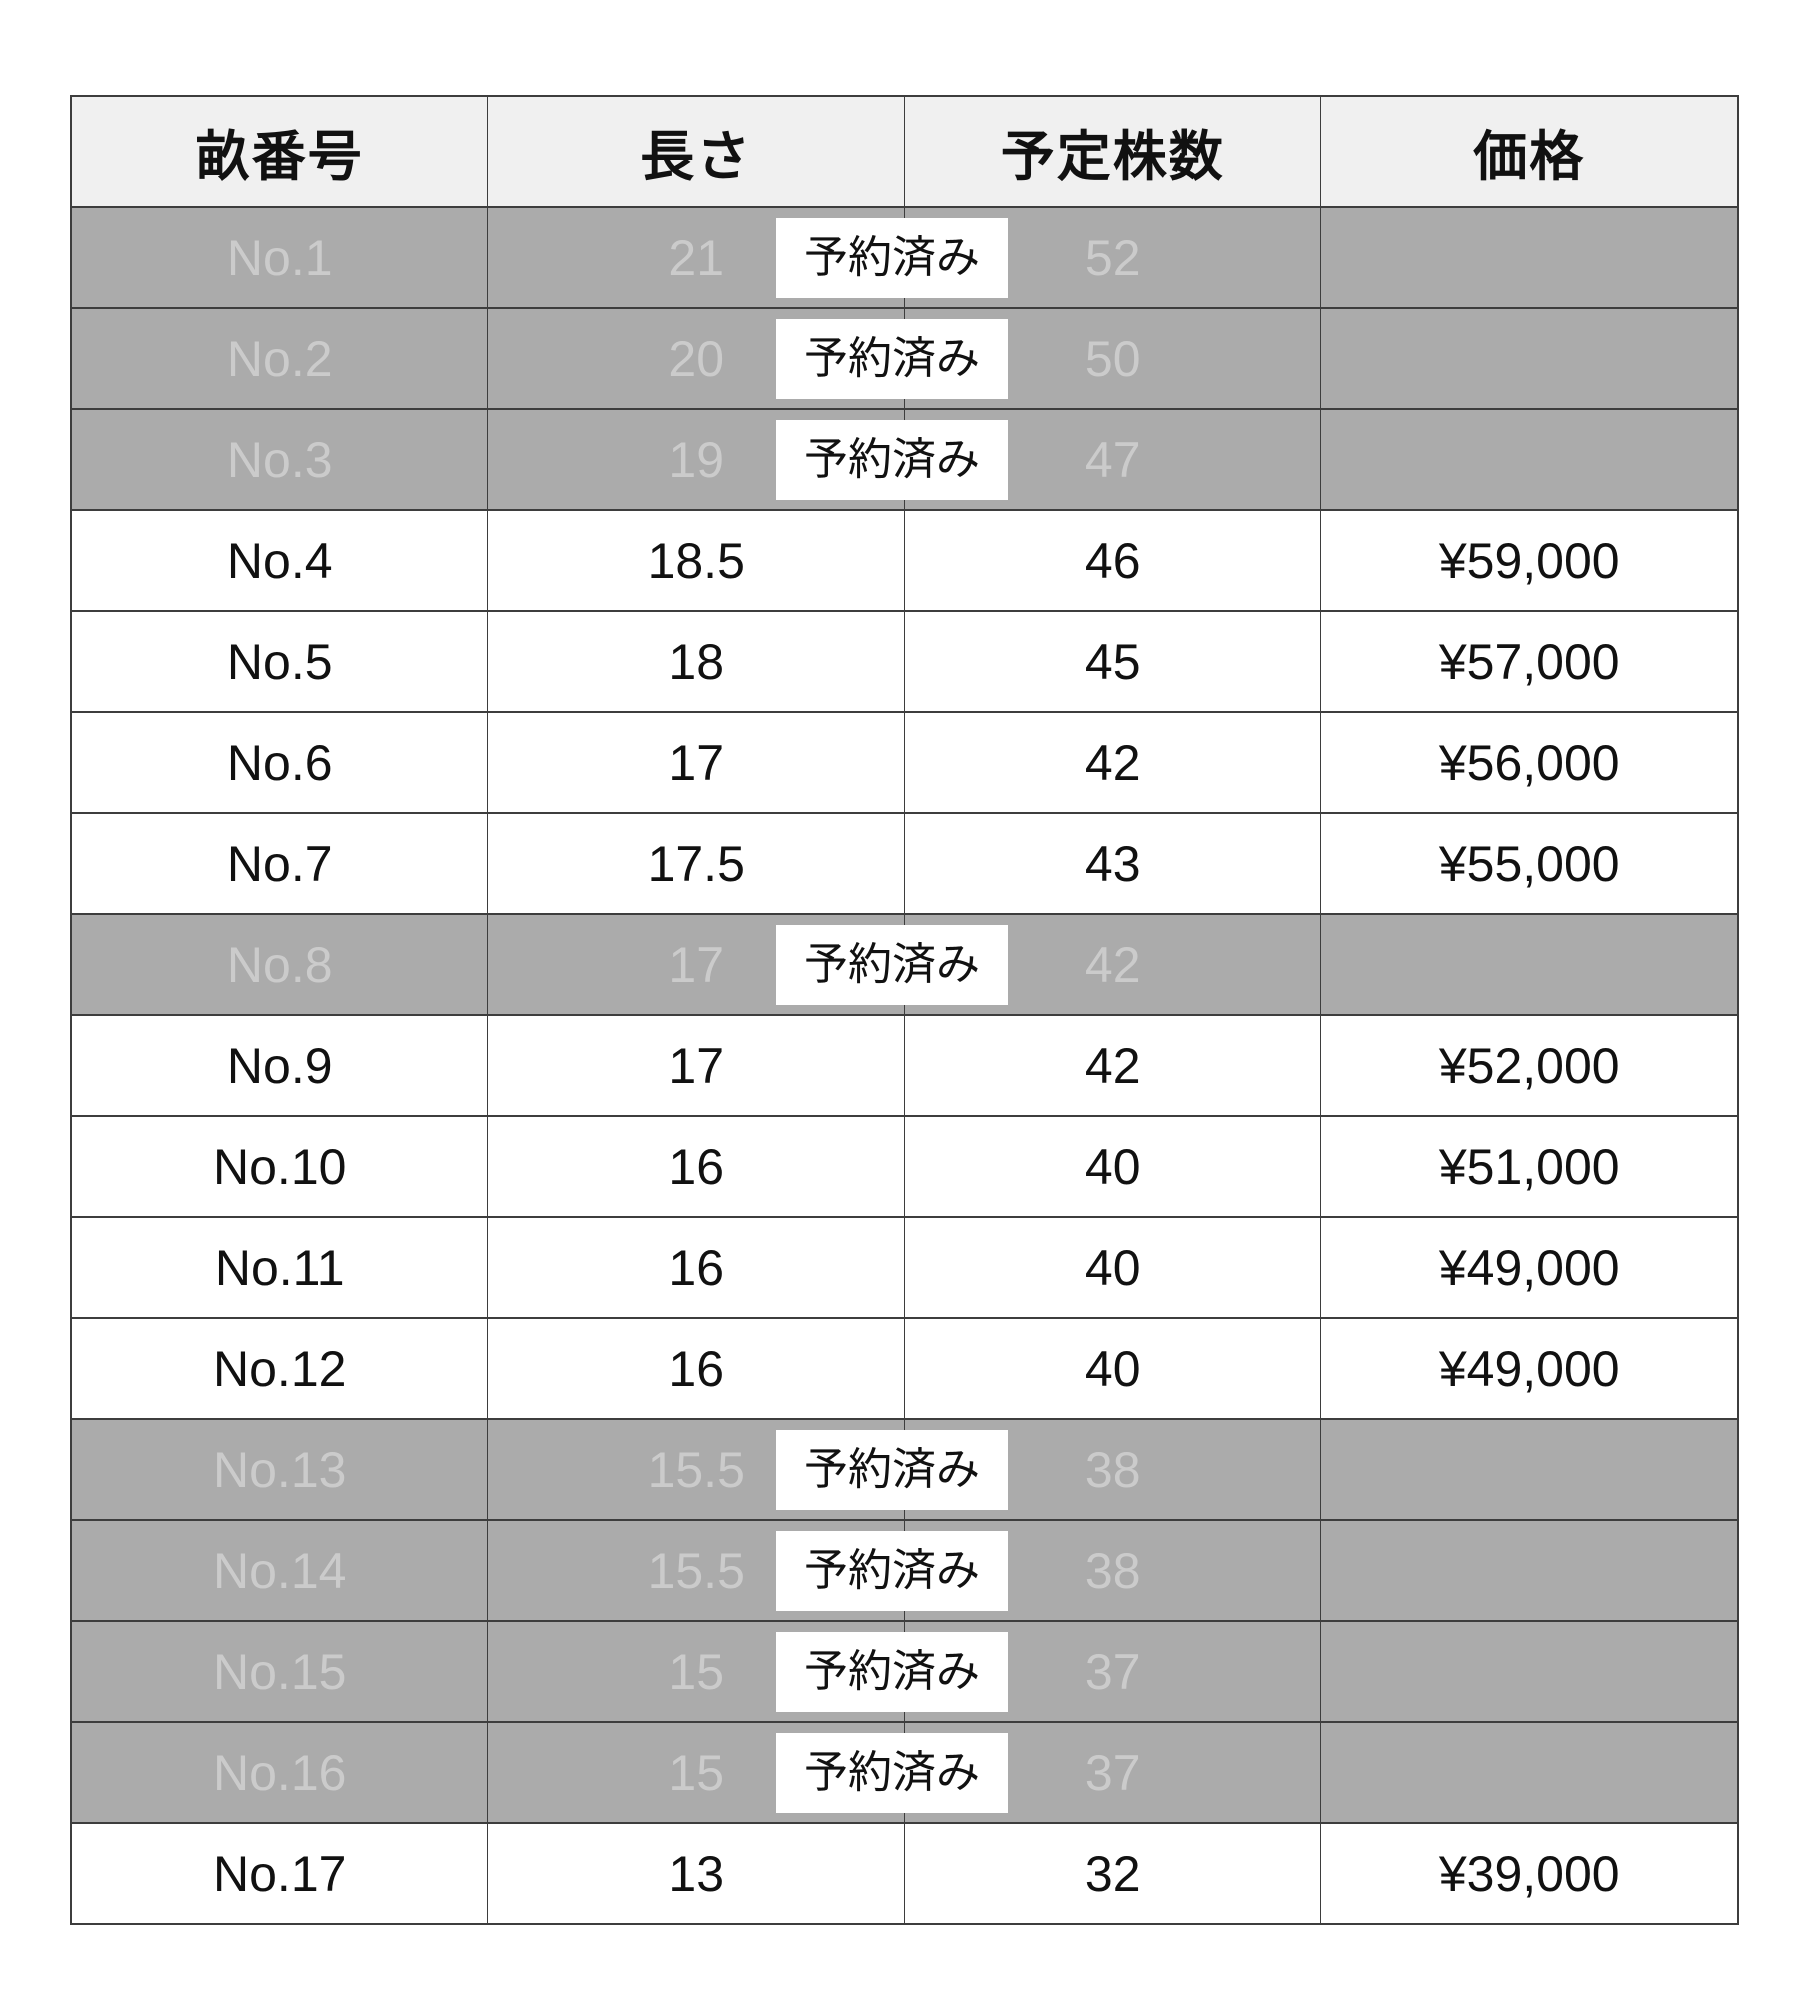 The height and width of the screenshot is (2000, 1813). Describe the element at coordinates (747, 459) in the screenshot. I see `length-cell: 19 予約済み` at that location.